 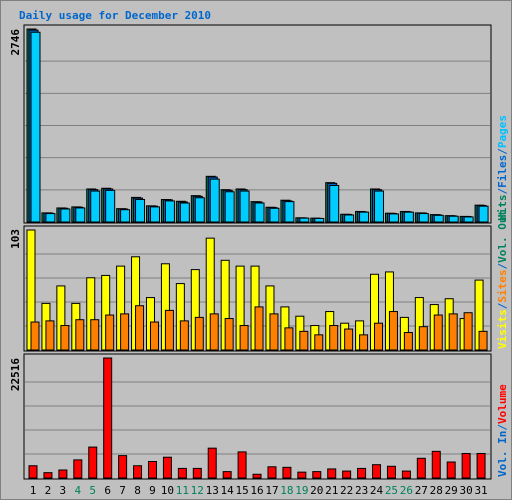 I want to click on day-label: 1, so click(x=33, y=490).